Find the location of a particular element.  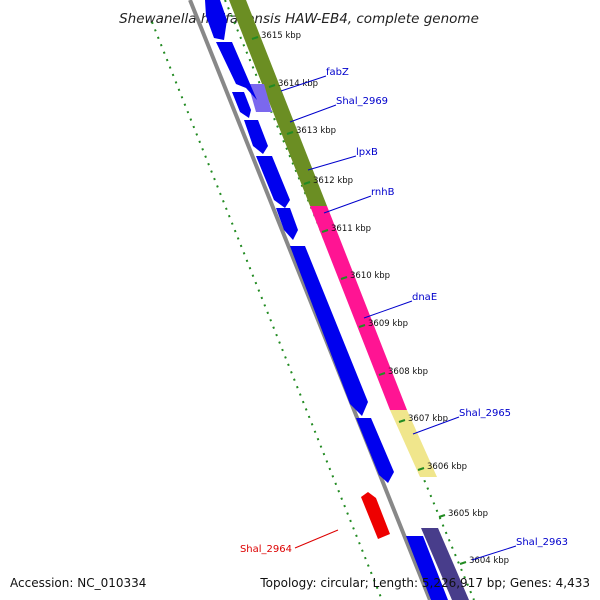

cog-band-yellow is located at coordinates (413, 443).